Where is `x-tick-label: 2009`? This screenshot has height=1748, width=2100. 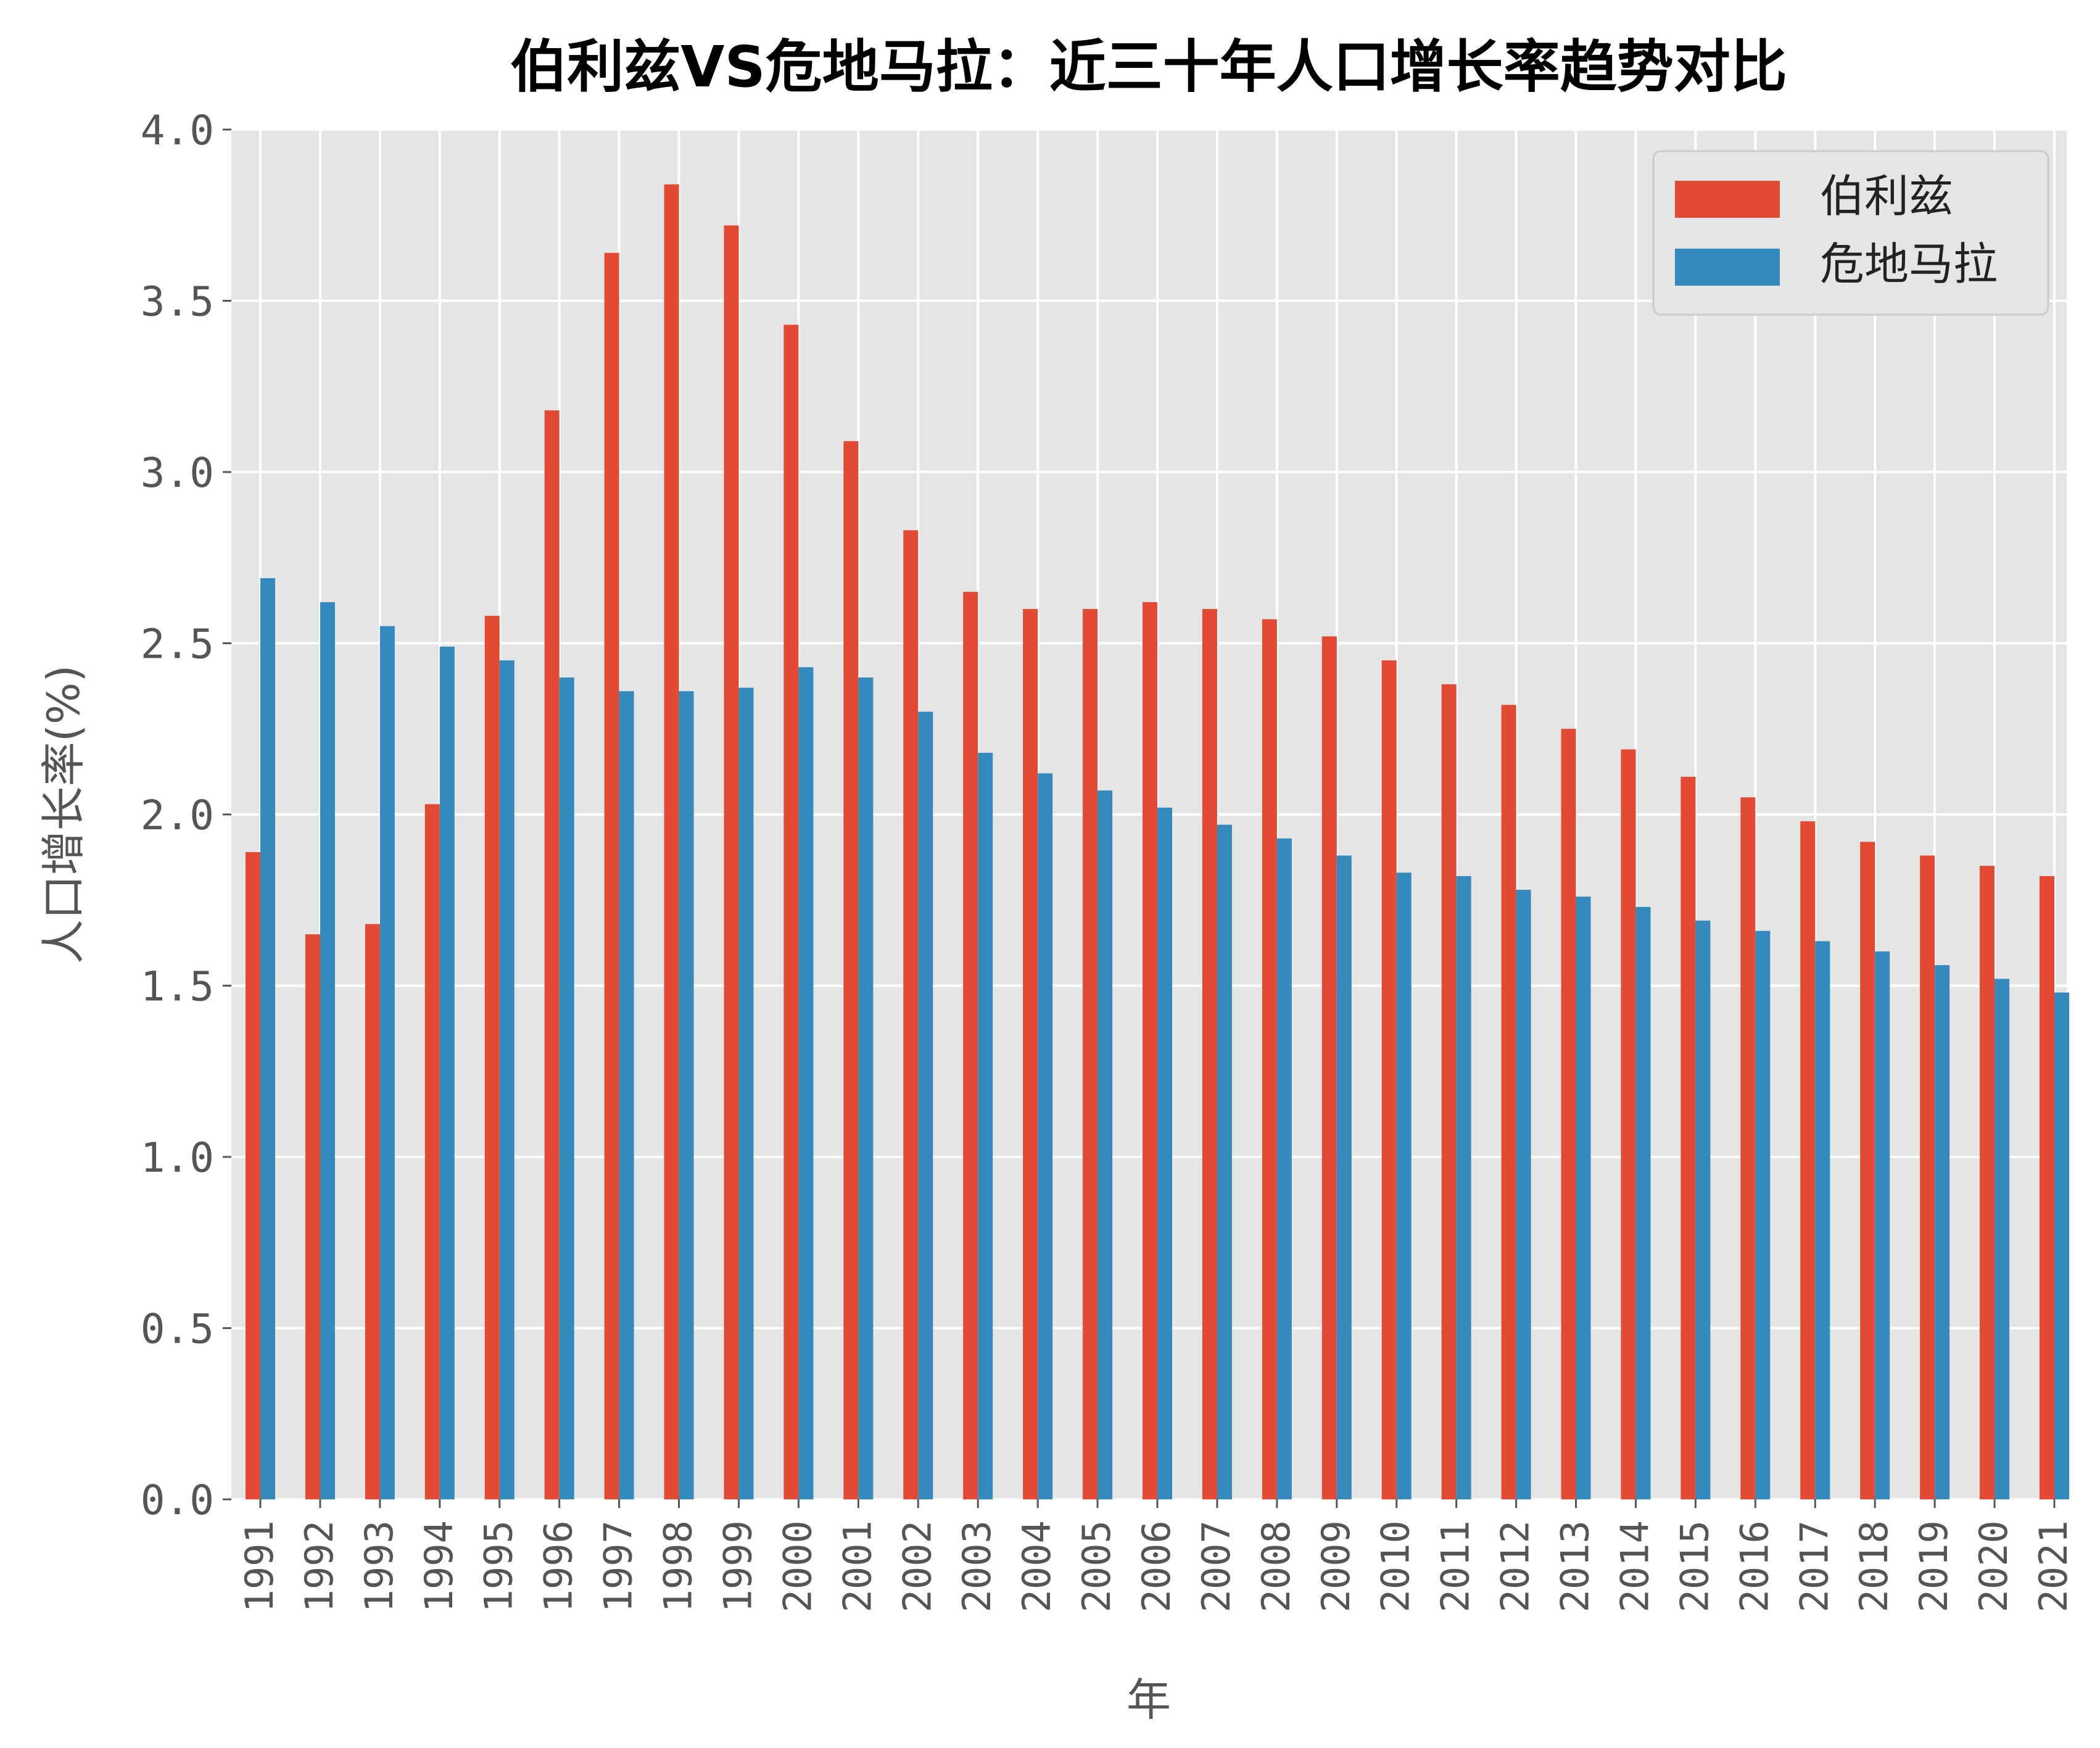
x-tick-label: 2009 is located at coordinates (1335, 1566).